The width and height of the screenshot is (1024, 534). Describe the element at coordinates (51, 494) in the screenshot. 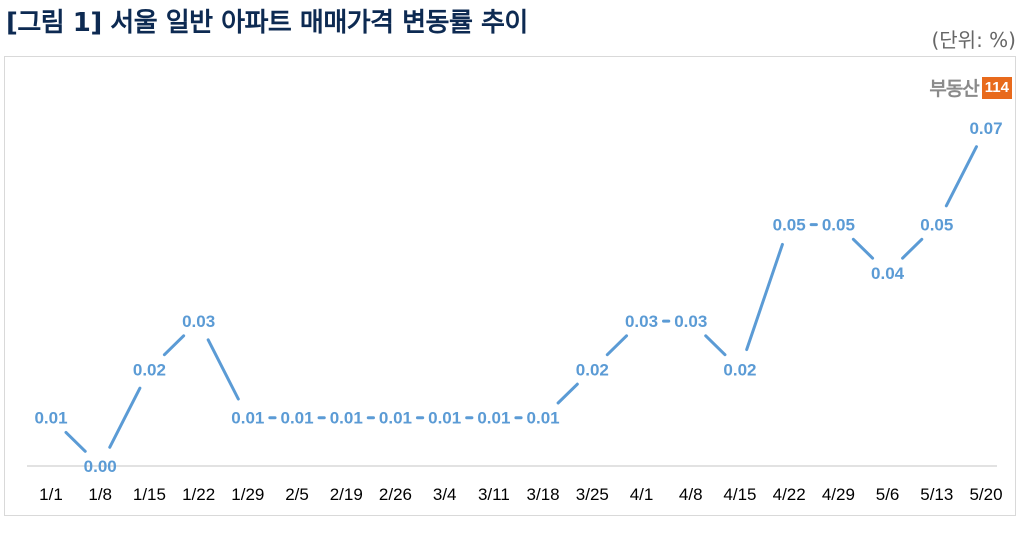

I see `x-tick-label: 1/1` at that location.